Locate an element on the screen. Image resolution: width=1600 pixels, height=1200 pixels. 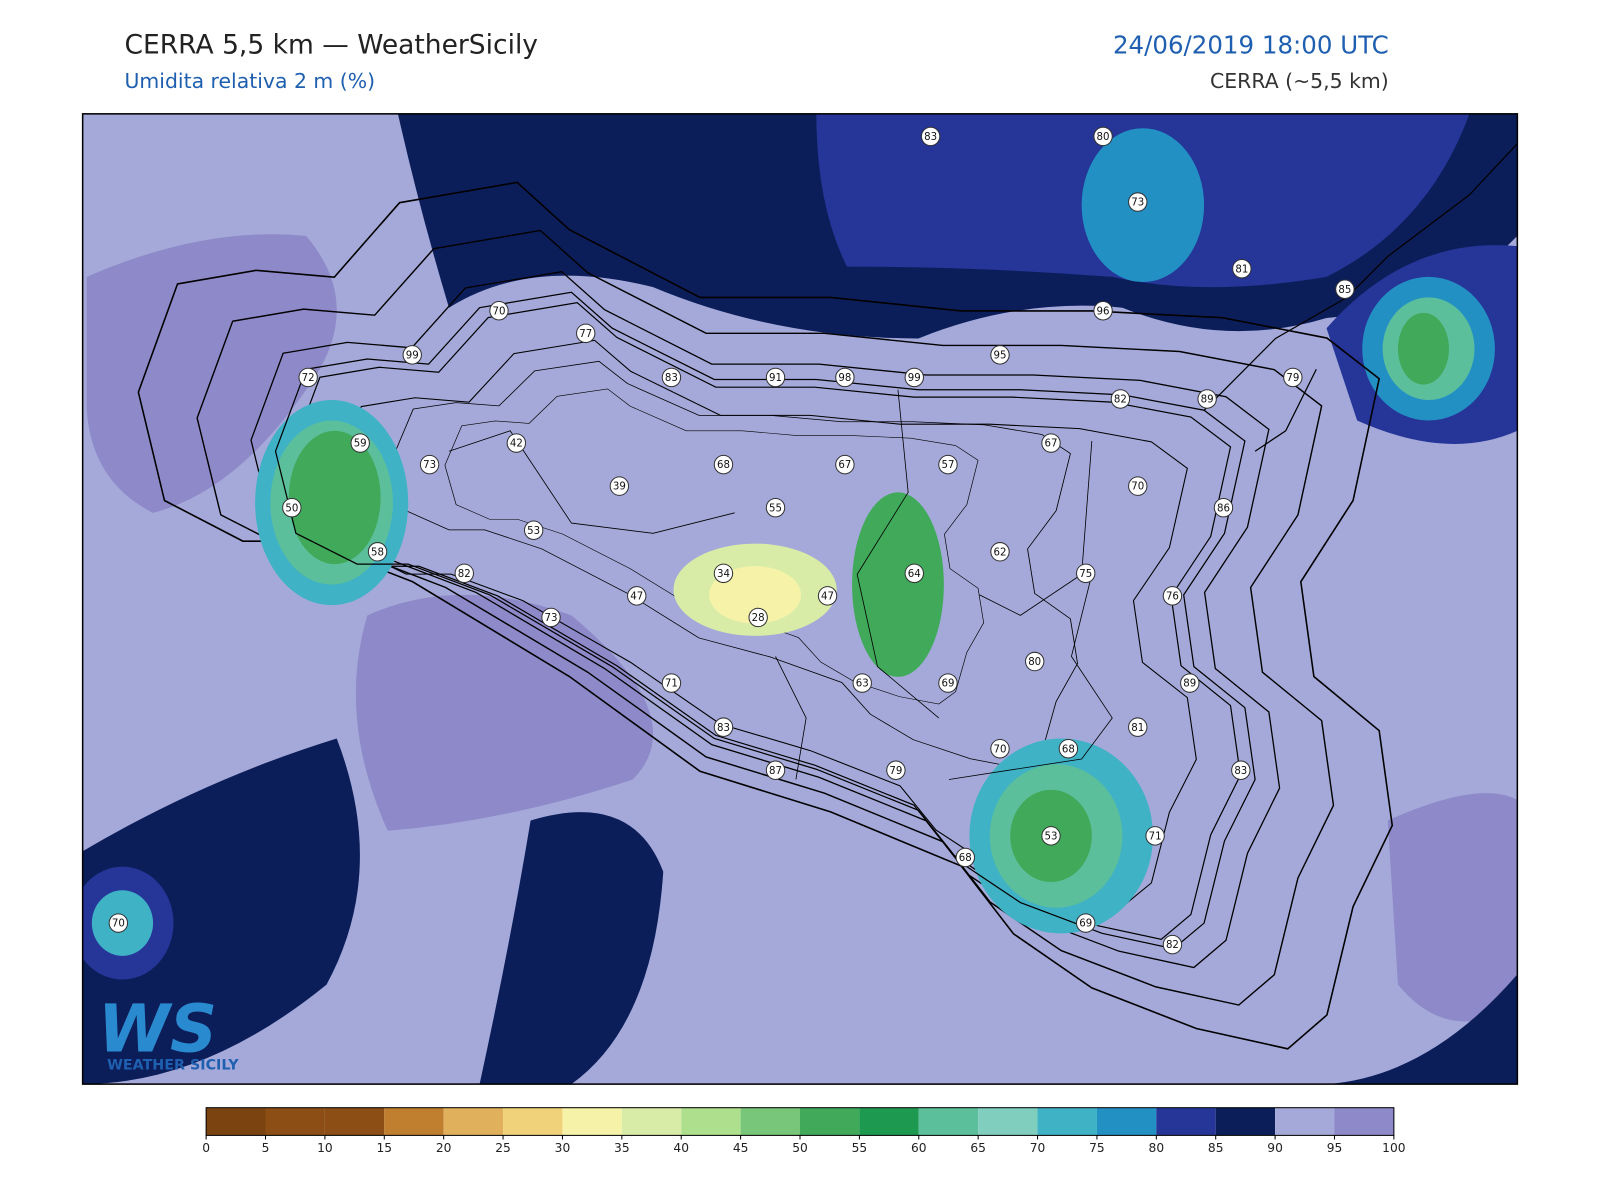
station: 96 is located at coordinates (1103, 311).